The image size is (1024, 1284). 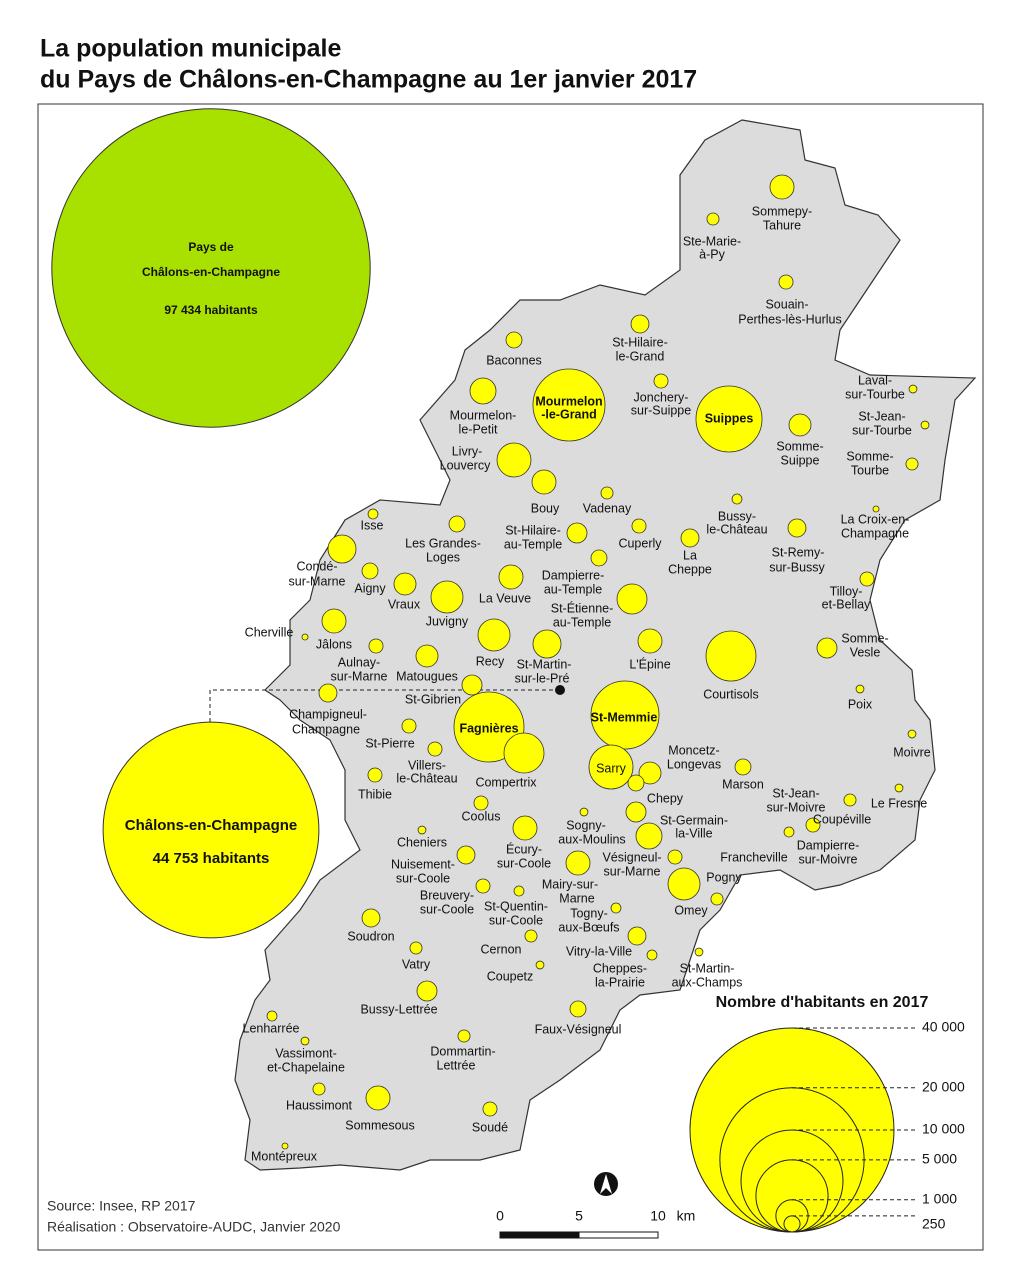 I want to click on pays-population: 97 434 habitants, so click(x=211, y=310).